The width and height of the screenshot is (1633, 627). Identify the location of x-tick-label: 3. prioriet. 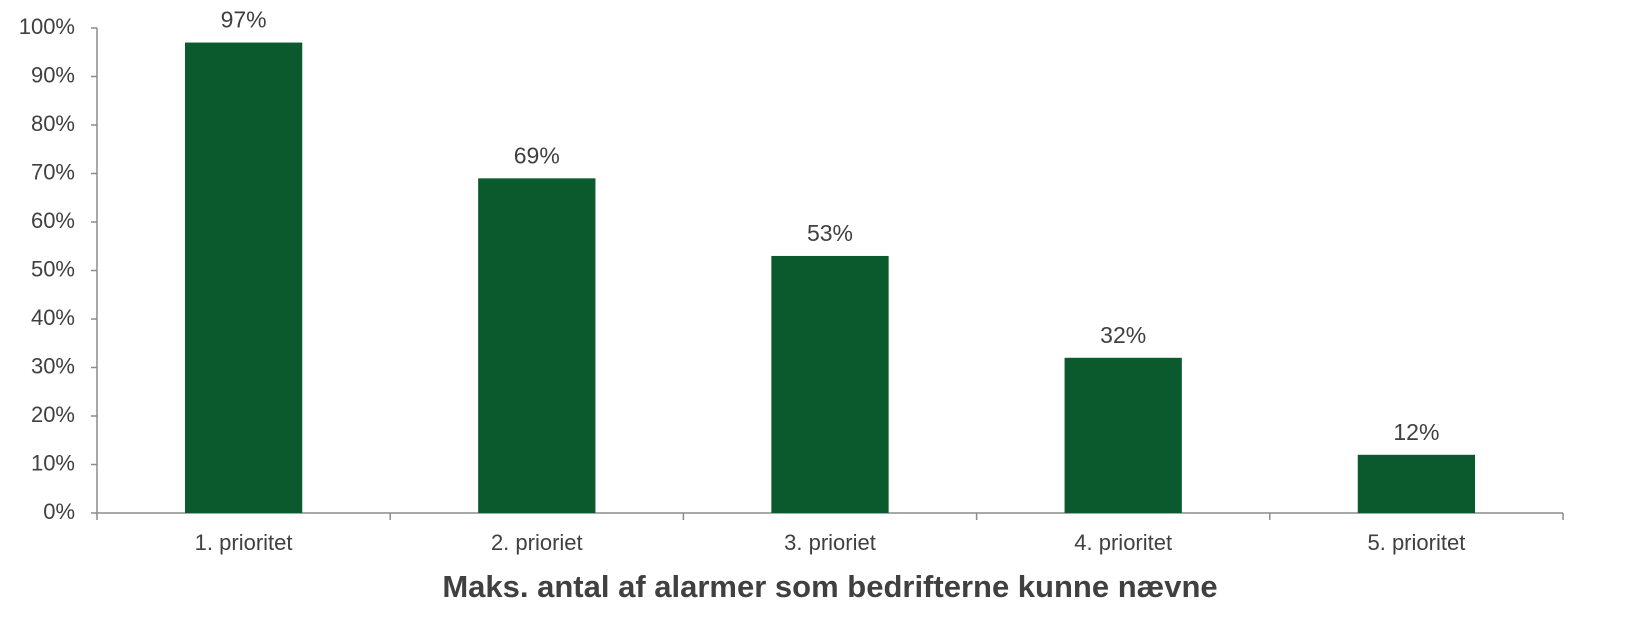
(830, 542).